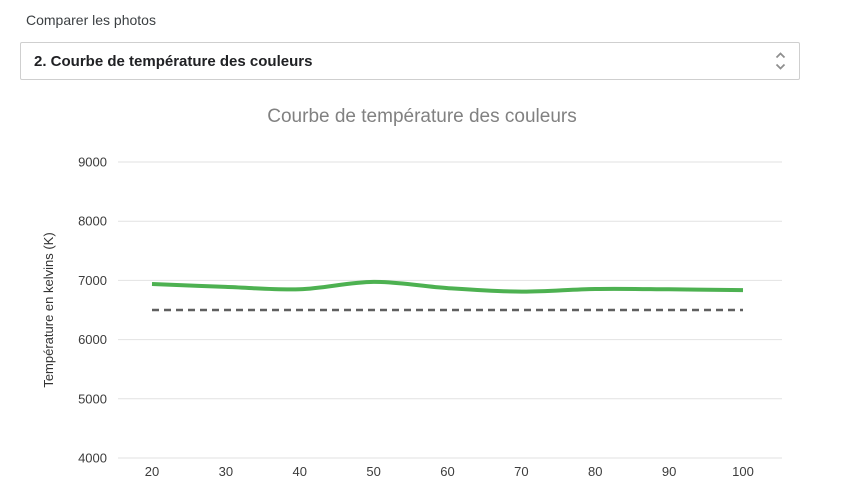 This screenshot has width=844, height=491. Describe the element at coordinates (226, 471) in the screenshot. I see `x-tick-label-30: 30` at that location.